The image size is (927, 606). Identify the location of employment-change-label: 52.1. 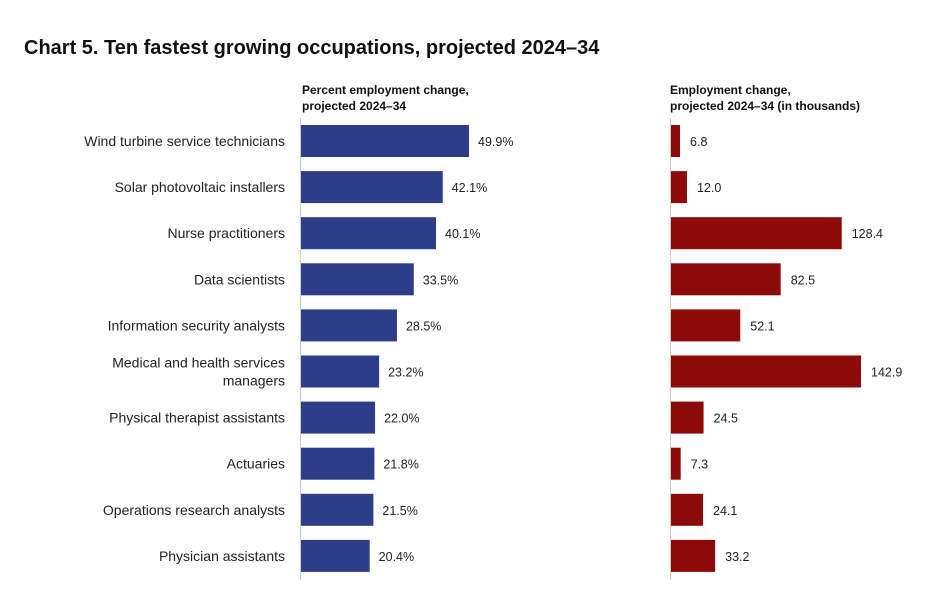
(762, 326).